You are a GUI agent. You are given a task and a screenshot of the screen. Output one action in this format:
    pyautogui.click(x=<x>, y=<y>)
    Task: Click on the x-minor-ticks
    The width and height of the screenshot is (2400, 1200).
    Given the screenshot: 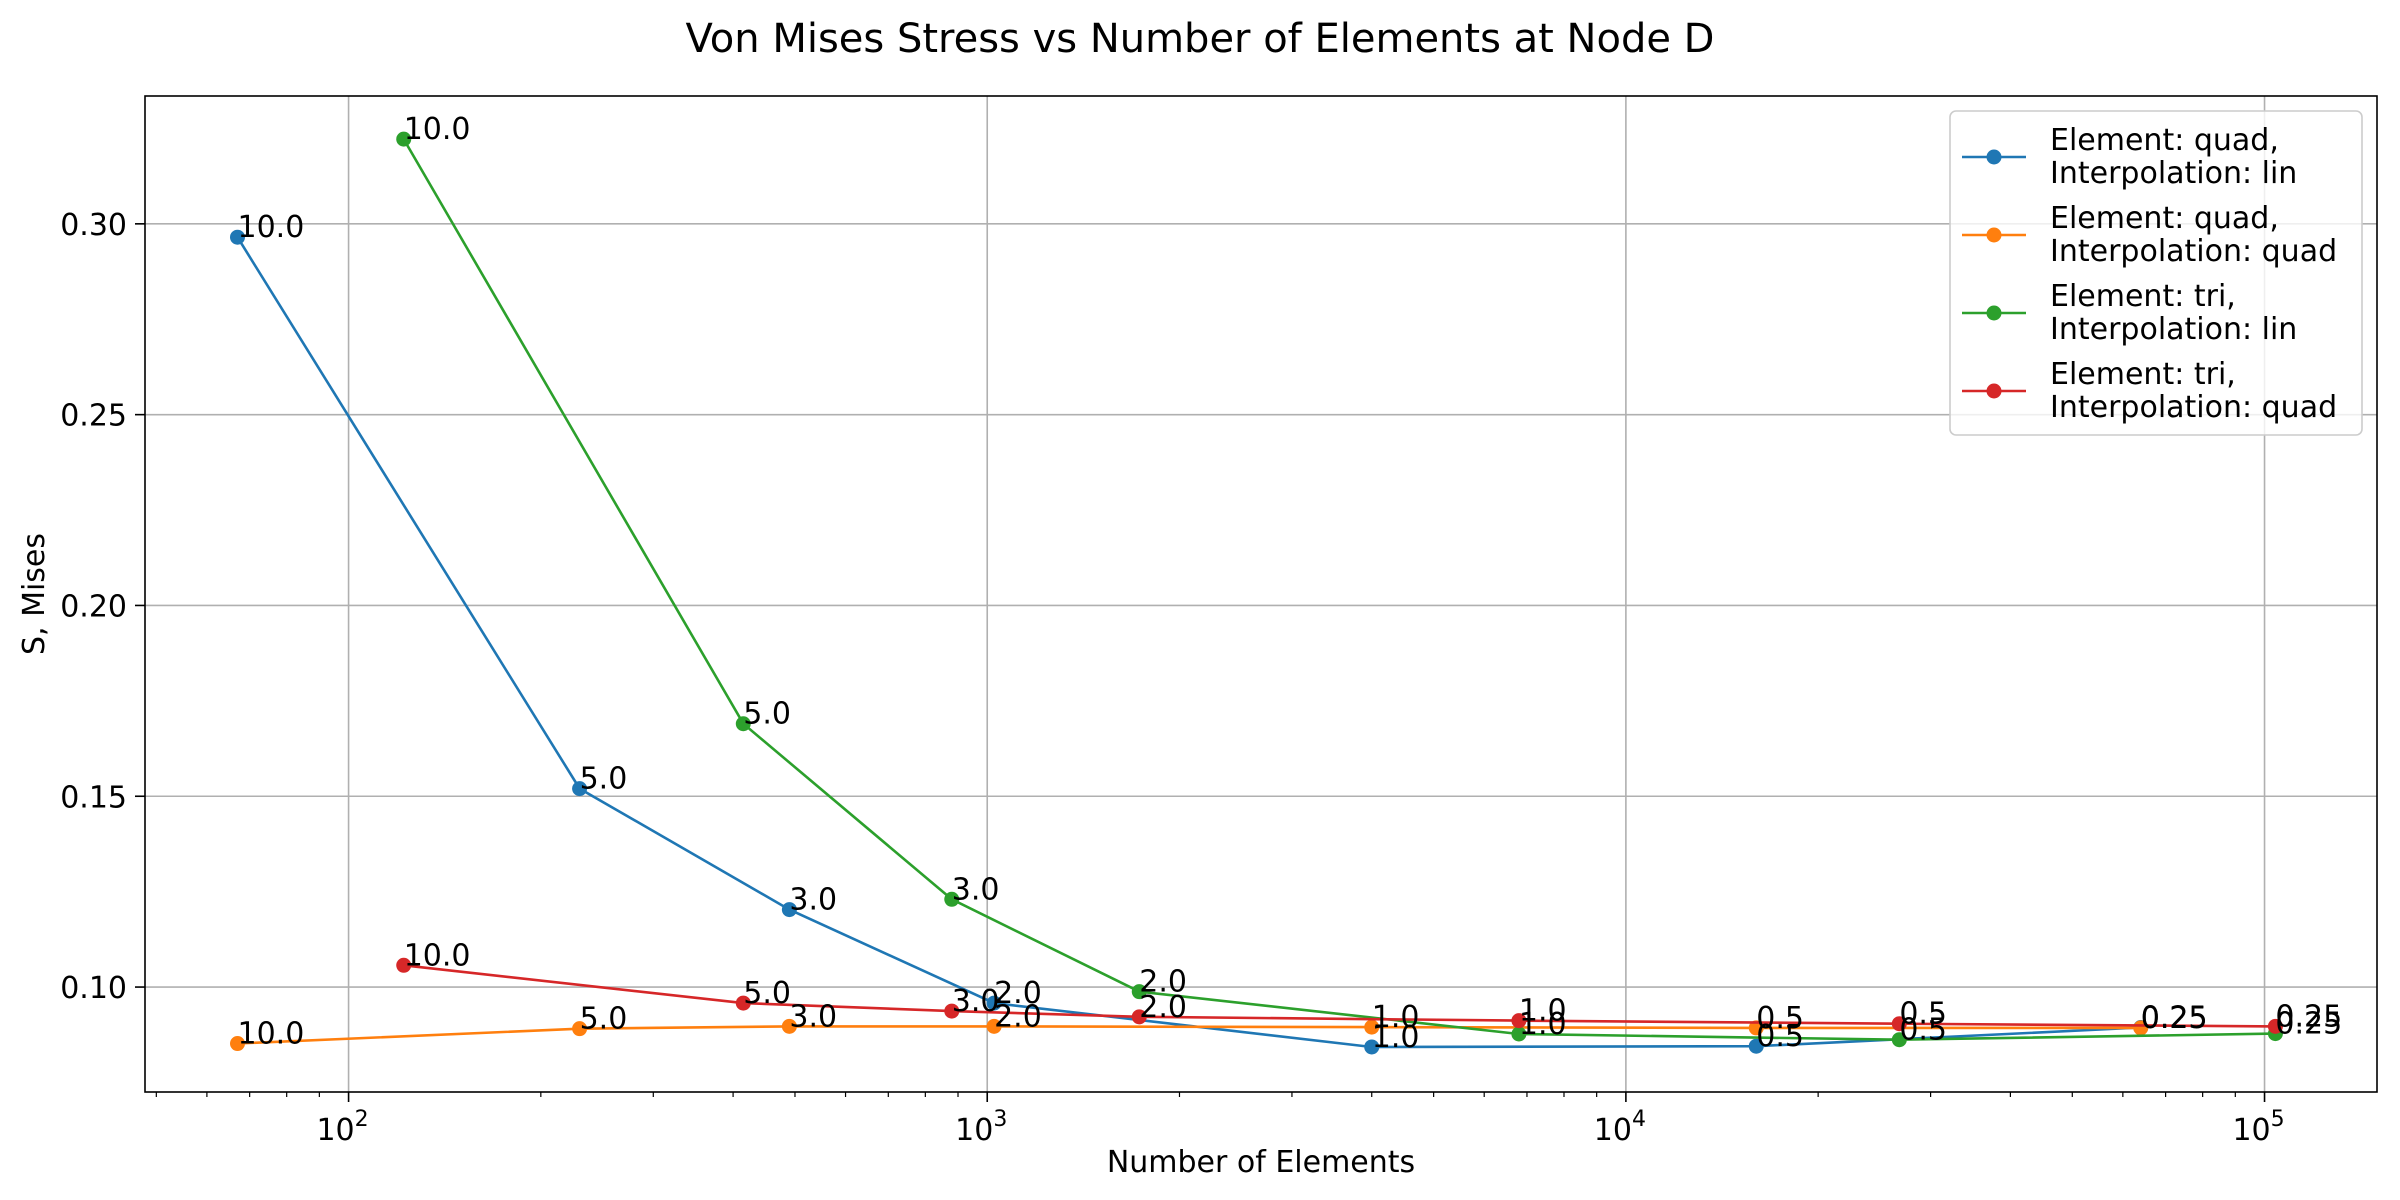 What is the action you would take?
    pyautogui.click(x=1195, y=1094)
    